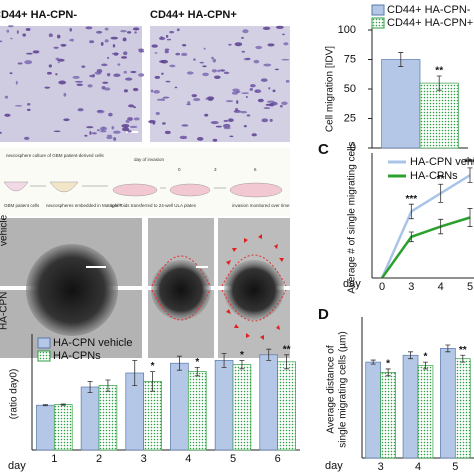 The height and width of the screenshot is (474, 474). What do you see at coordinates (382, 287) in the screenshot?
I see `x-tick-label: 0` at bounding box center [382, 287].